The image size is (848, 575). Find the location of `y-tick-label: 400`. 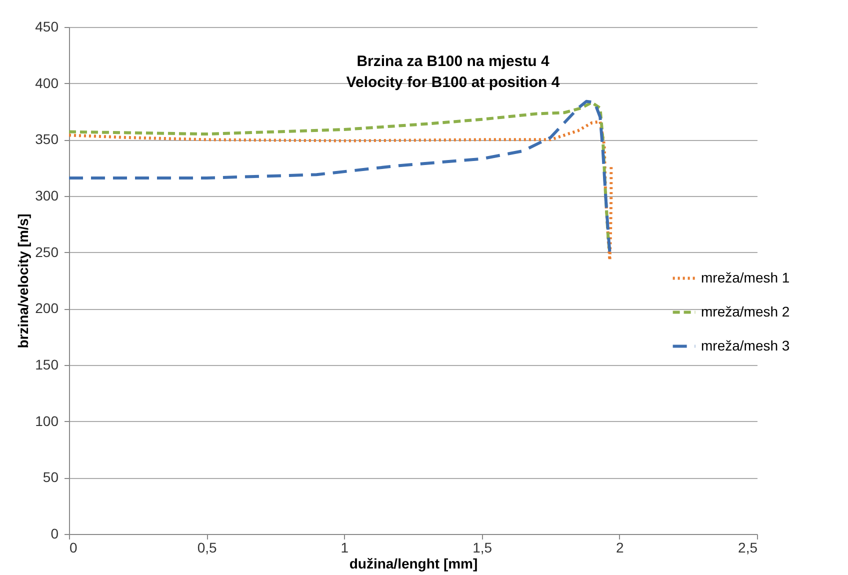

y-tick-label: 400 is located at coordinates (47, 82).